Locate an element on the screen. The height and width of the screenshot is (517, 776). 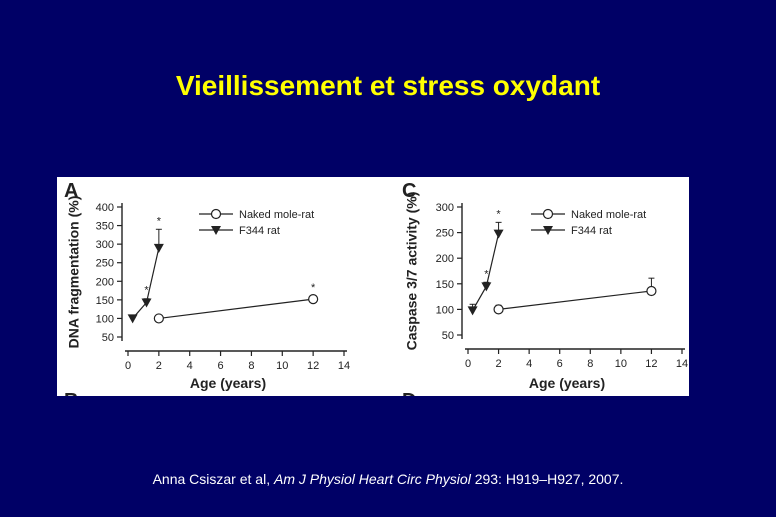
chart-a-y-tick-label: 400 is located at coordinates (105, 208).